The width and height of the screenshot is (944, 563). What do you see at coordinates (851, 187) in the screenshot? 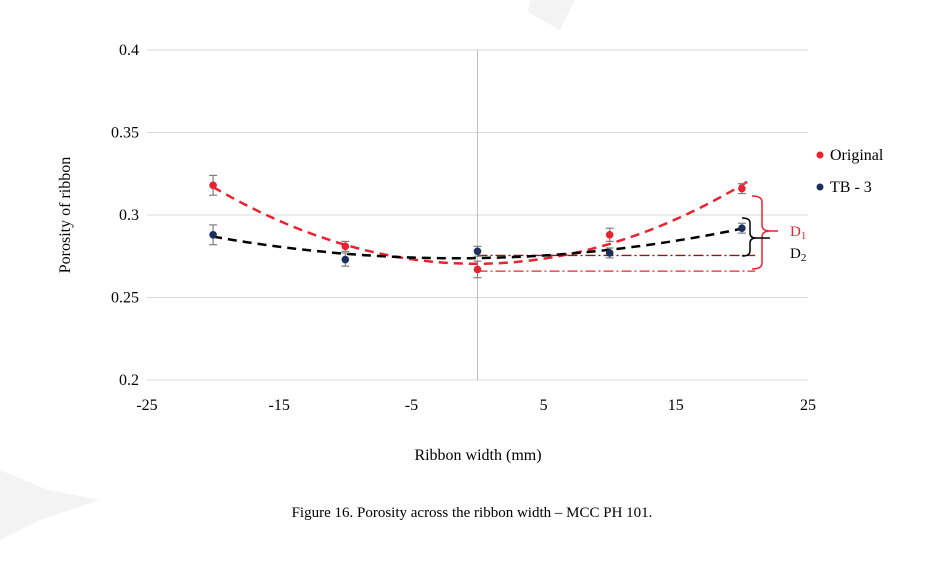
I see `legend-label: TB - 3` at bounding box center [851, 187].